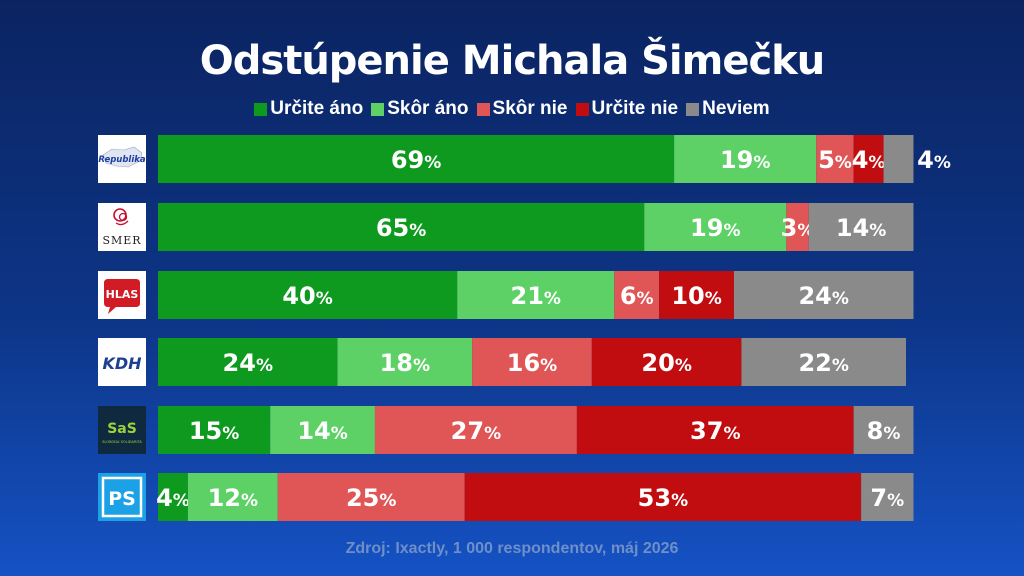 This screenshot has height=576, width=1024. I want to click on republika-logo: Republika, so click(122, 159).